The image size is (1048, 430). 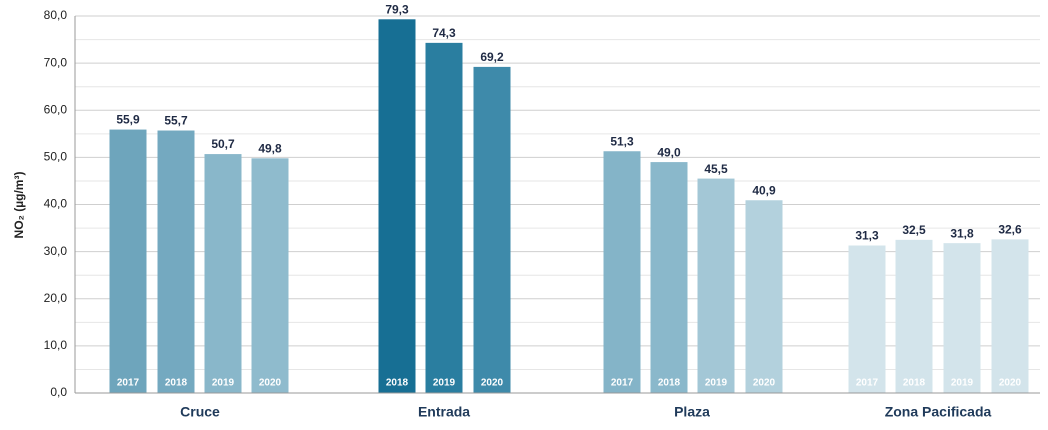 I want to click on value-label: 31,8, so click(x=962, y=233).